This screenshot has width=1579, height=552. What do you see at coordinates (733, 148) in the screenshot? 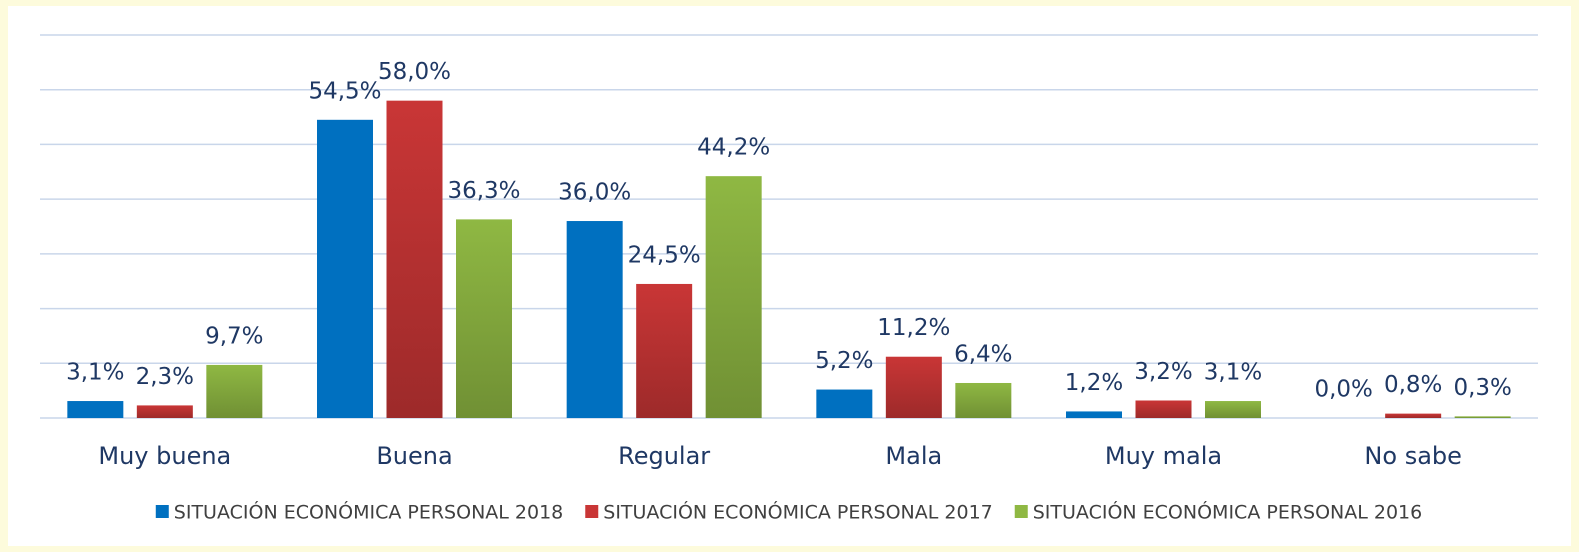
I see `data-label: 44,2%` at bounding box center [733, 148].